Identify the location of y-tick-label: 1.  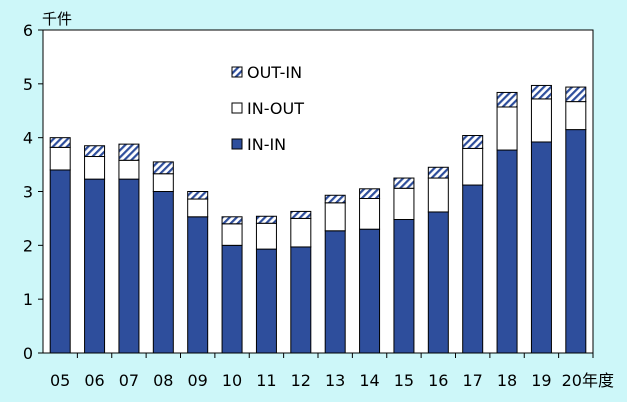
(28, 299).